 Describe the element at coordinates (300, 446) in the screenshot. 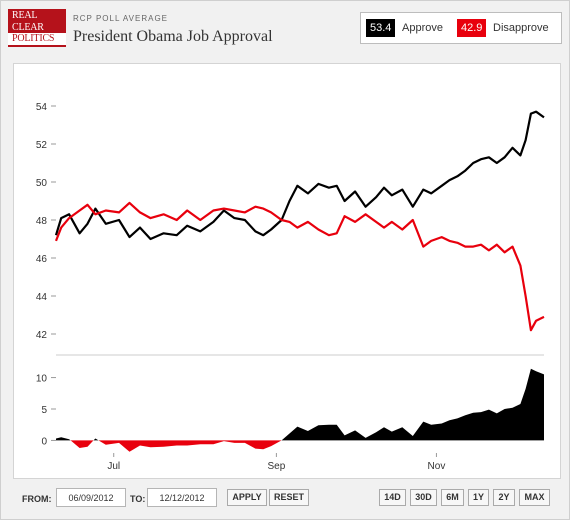

I see `diff-area-negative` at that location.